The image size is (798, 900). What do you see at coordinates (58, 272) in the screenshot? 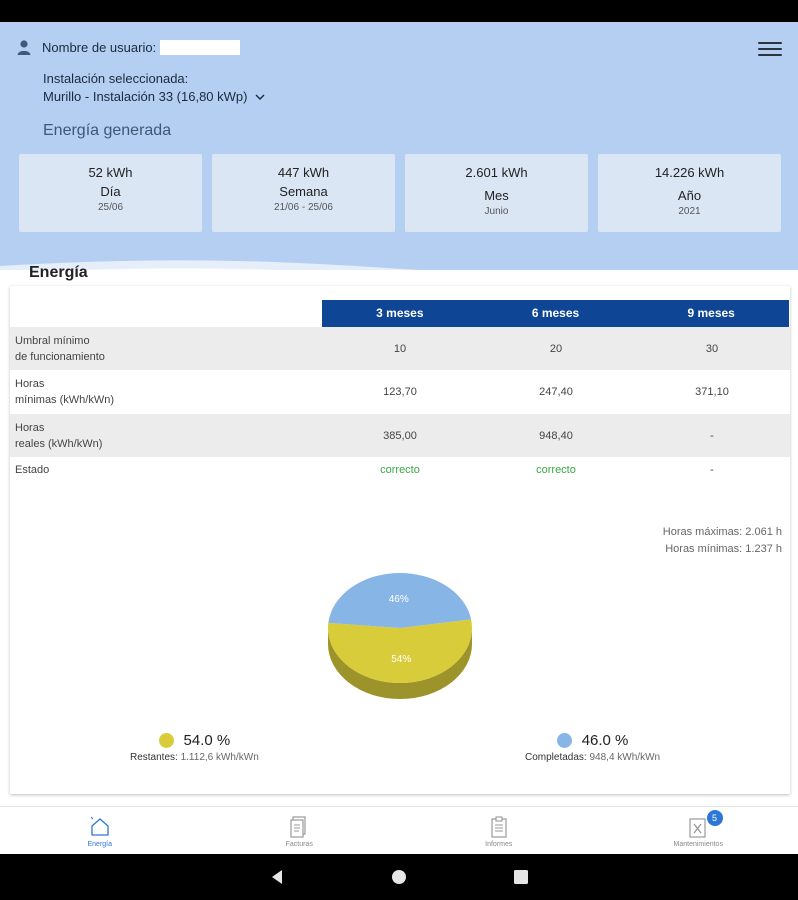
I see `energy-section-title: Energía` at bounding box center [58, 272].